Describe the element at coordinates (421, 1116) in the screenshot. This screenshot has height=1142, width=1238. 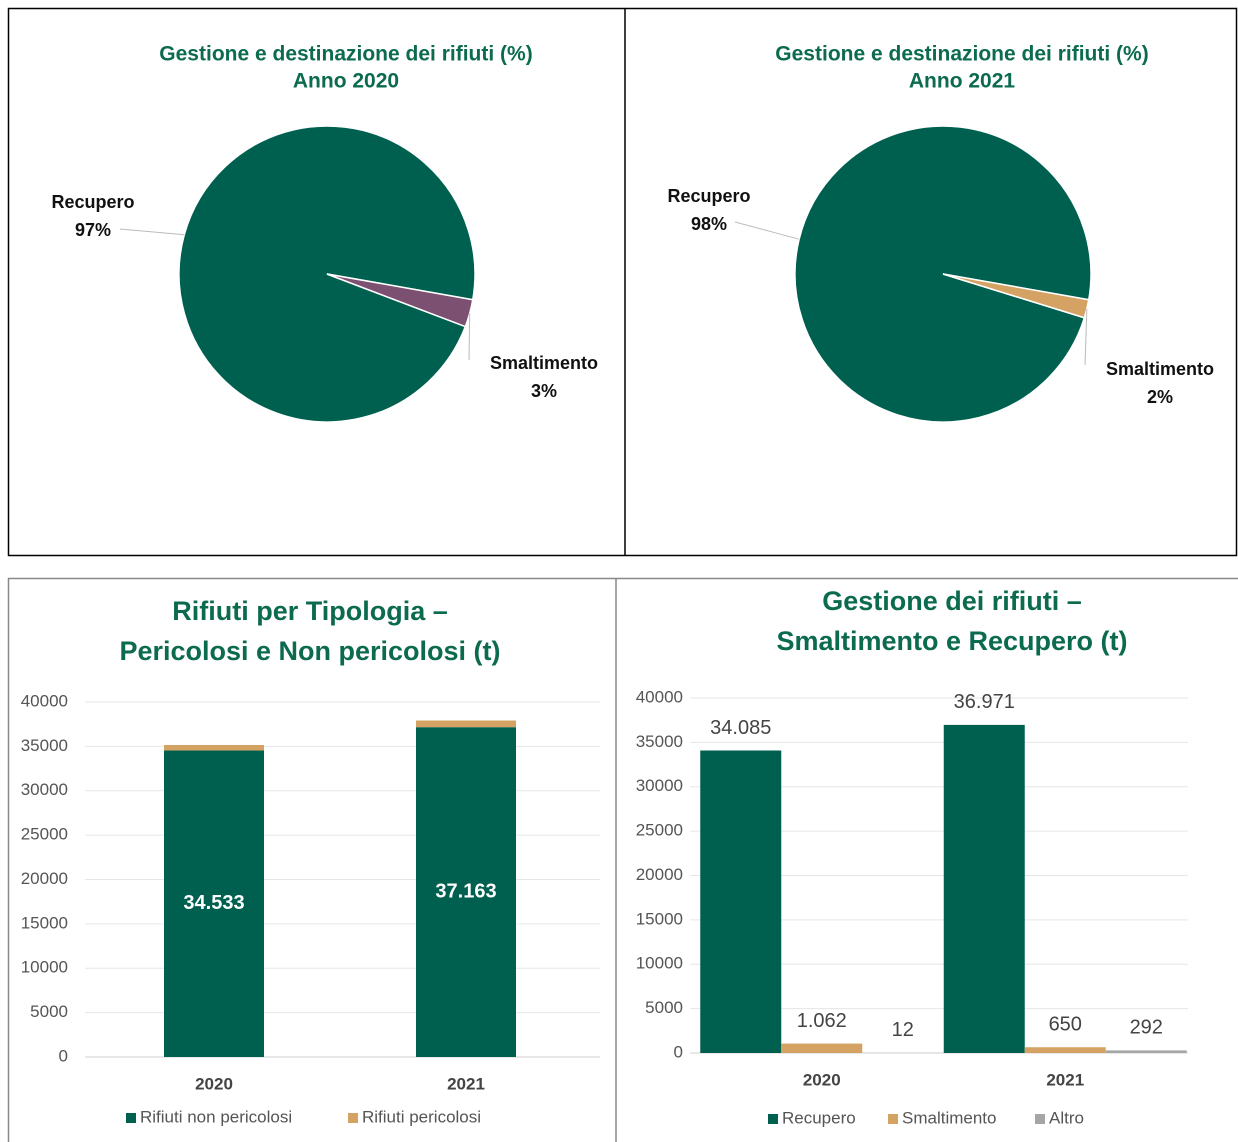
I see `legend-label: Rifiuti pericolosi` at that location.